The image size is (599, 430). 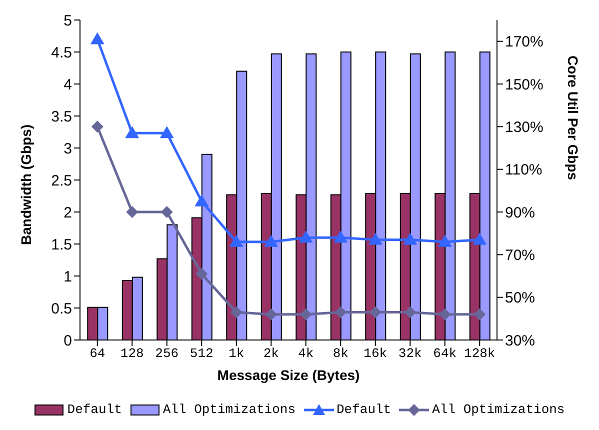 I want to click on x-tick-label: 128, so click(x=132, y=354).